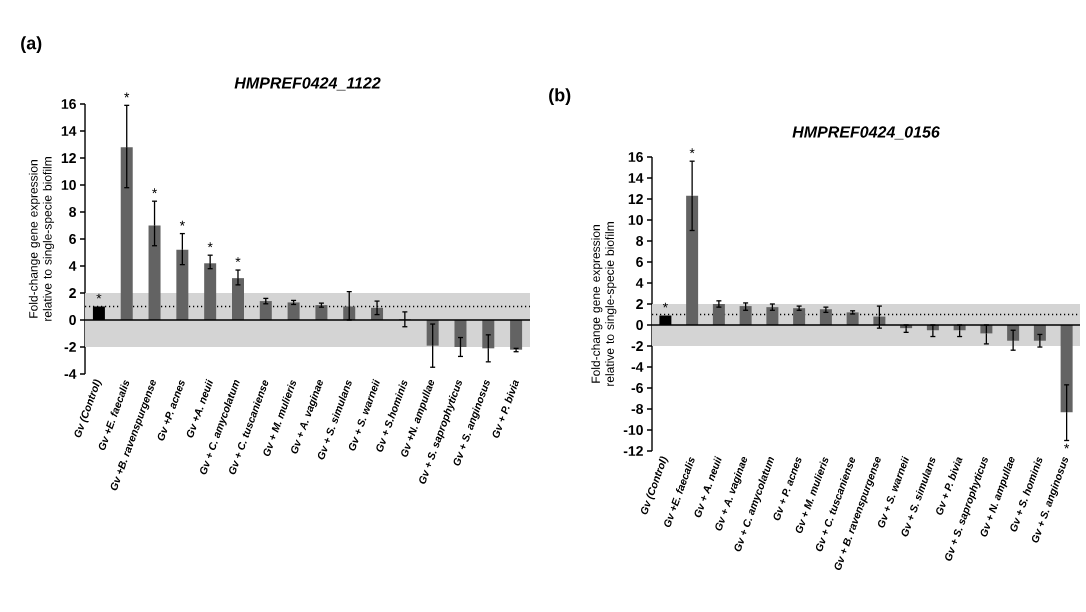 This screenshot has width=1086, height=612. What do you see at coordinates (31, 44) in the screenshot?
I see `text: (a)` at bounding box center [31, 44].